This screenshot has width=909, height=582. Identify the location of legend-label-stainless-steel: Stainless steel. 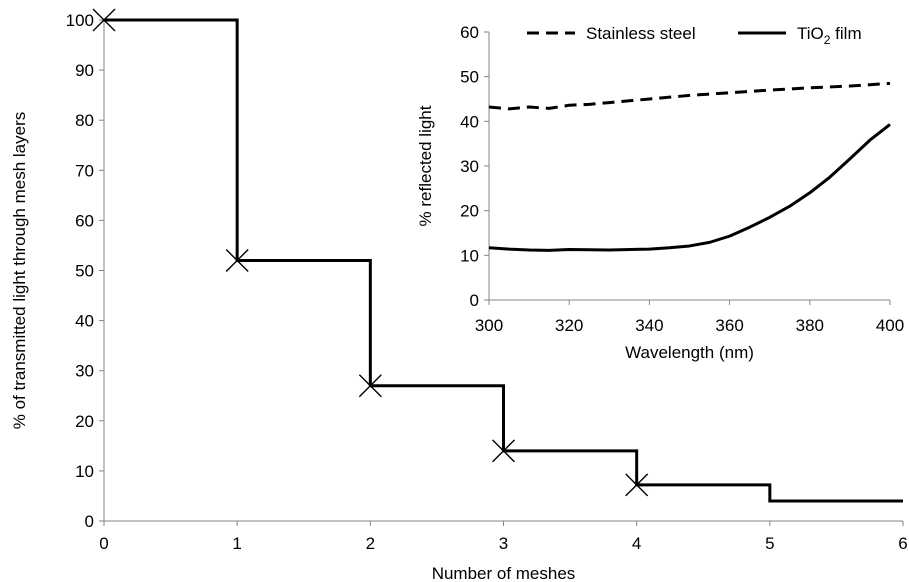
(641, 33).